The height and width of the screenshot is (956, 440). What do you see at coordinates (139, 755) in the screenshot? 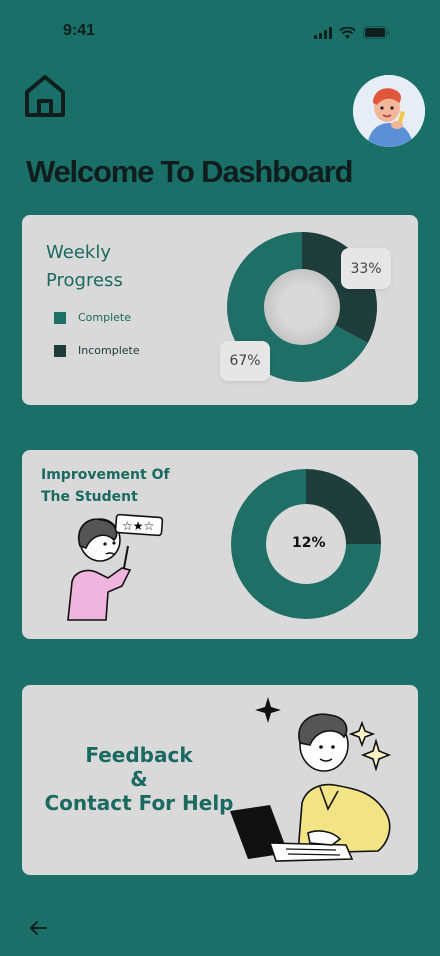
I see `feedback-line-1: Feedback` at bounding box center [139, 755].